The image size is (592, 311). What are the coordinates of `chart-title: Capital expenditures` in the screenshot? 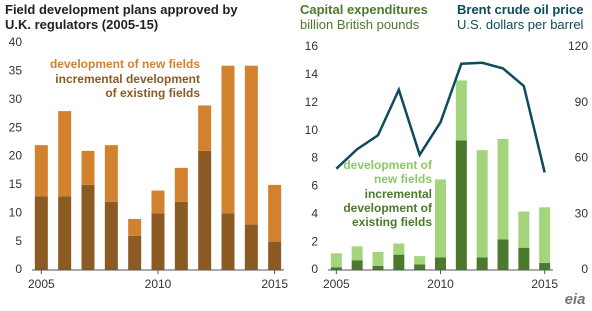 It's located at (364, 9).